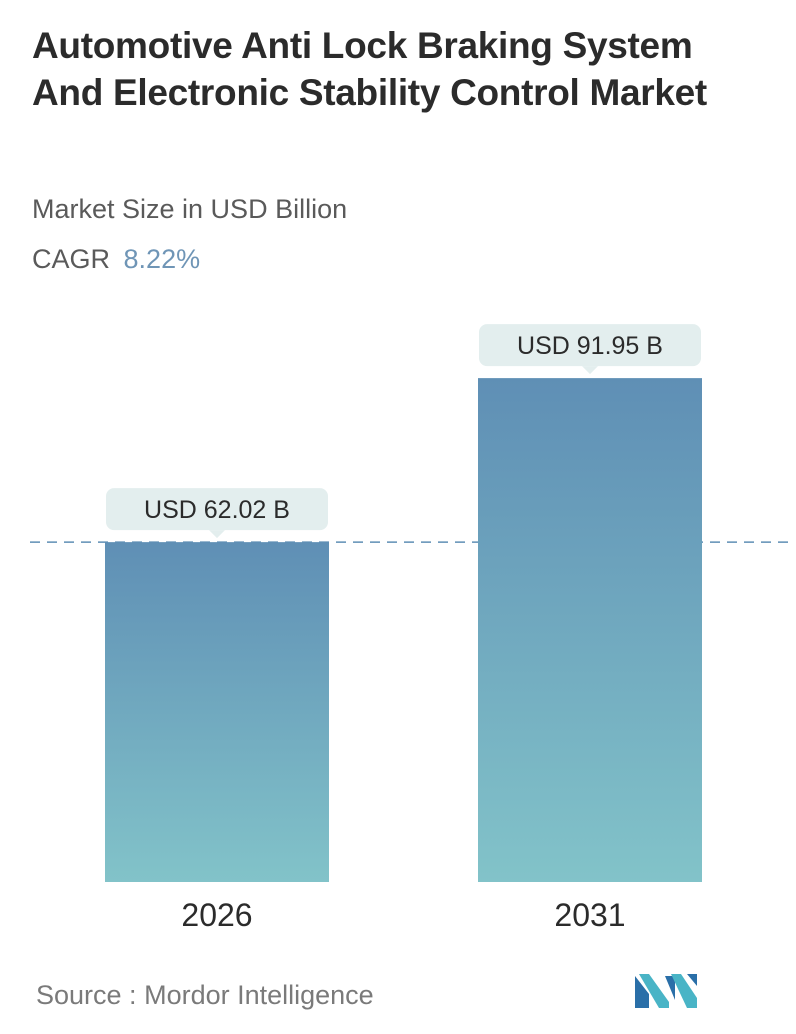 The image size is (796, 1034). Describe the element at coordinates (86, 995) in the screenshot. I see `source-label: Source :` at that location.